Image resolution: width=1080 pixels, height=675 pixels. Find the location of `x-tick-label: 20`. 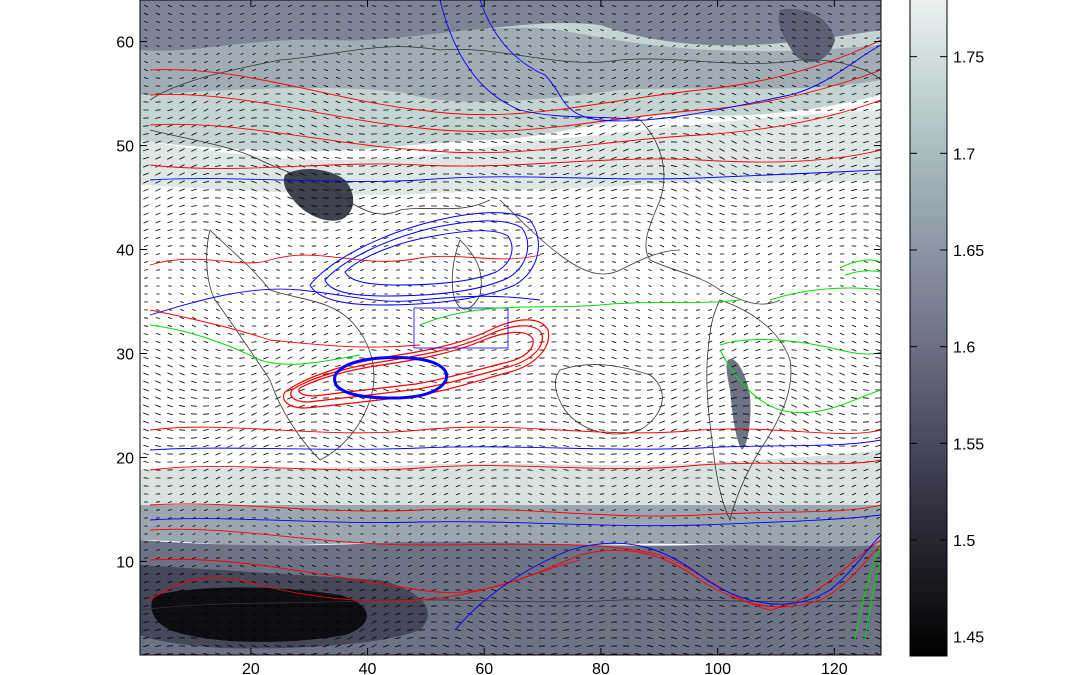

x-tick-label: 20 is located at coordinates (251, 668).